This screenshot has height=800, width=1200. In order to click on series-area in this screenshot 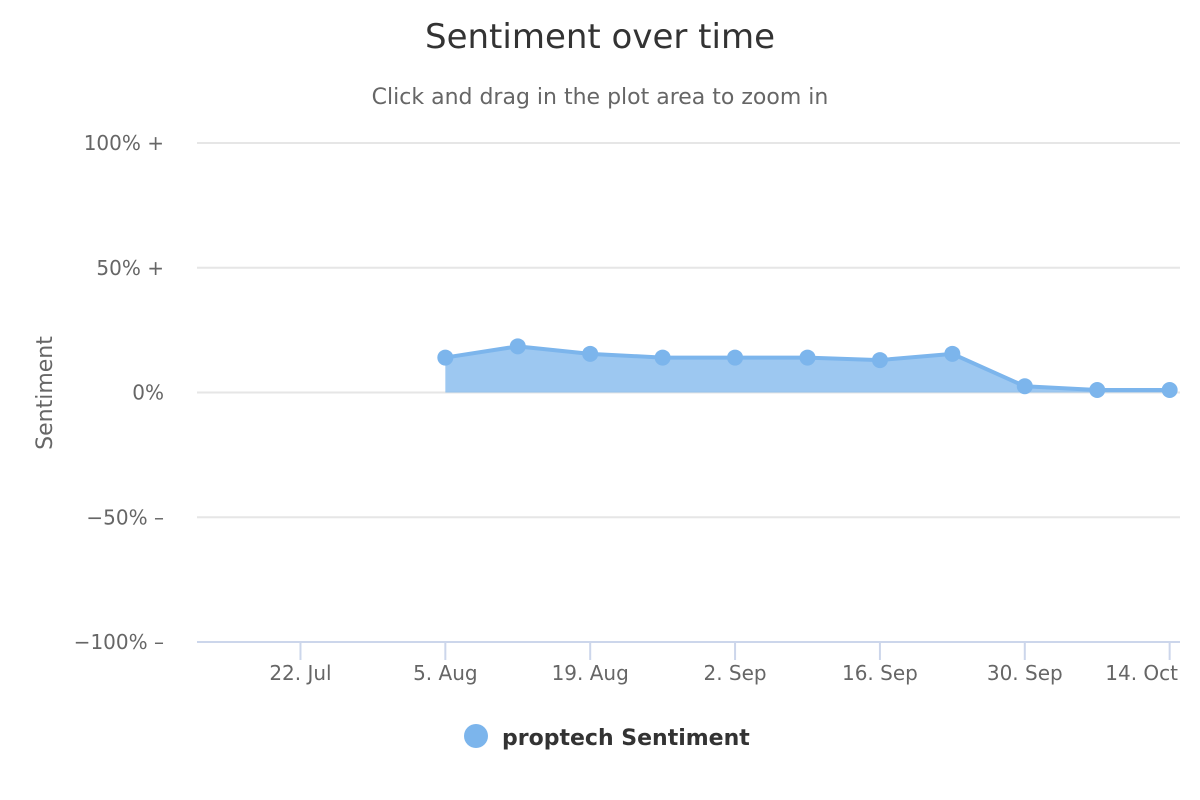, I will do `click(807, 369)`.